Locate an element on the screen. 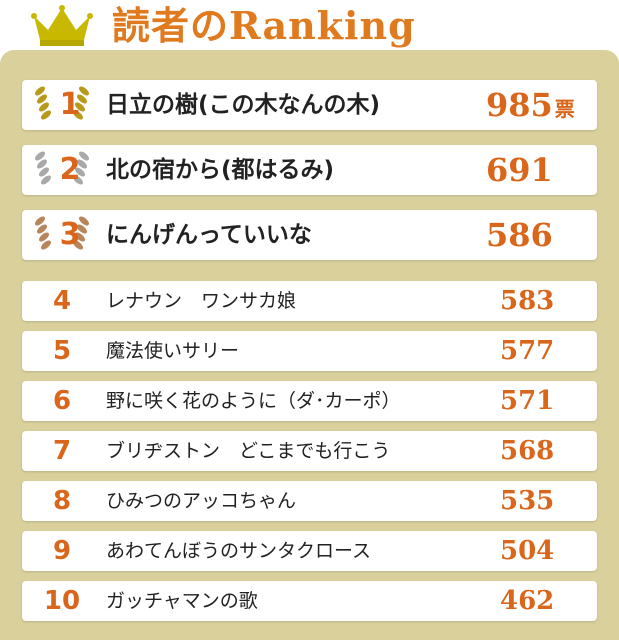 The height and width of the screenshot is (640, 619). ranking-row: 10 ガッチャマンの歌 462 is located at coordinates (309, 601).